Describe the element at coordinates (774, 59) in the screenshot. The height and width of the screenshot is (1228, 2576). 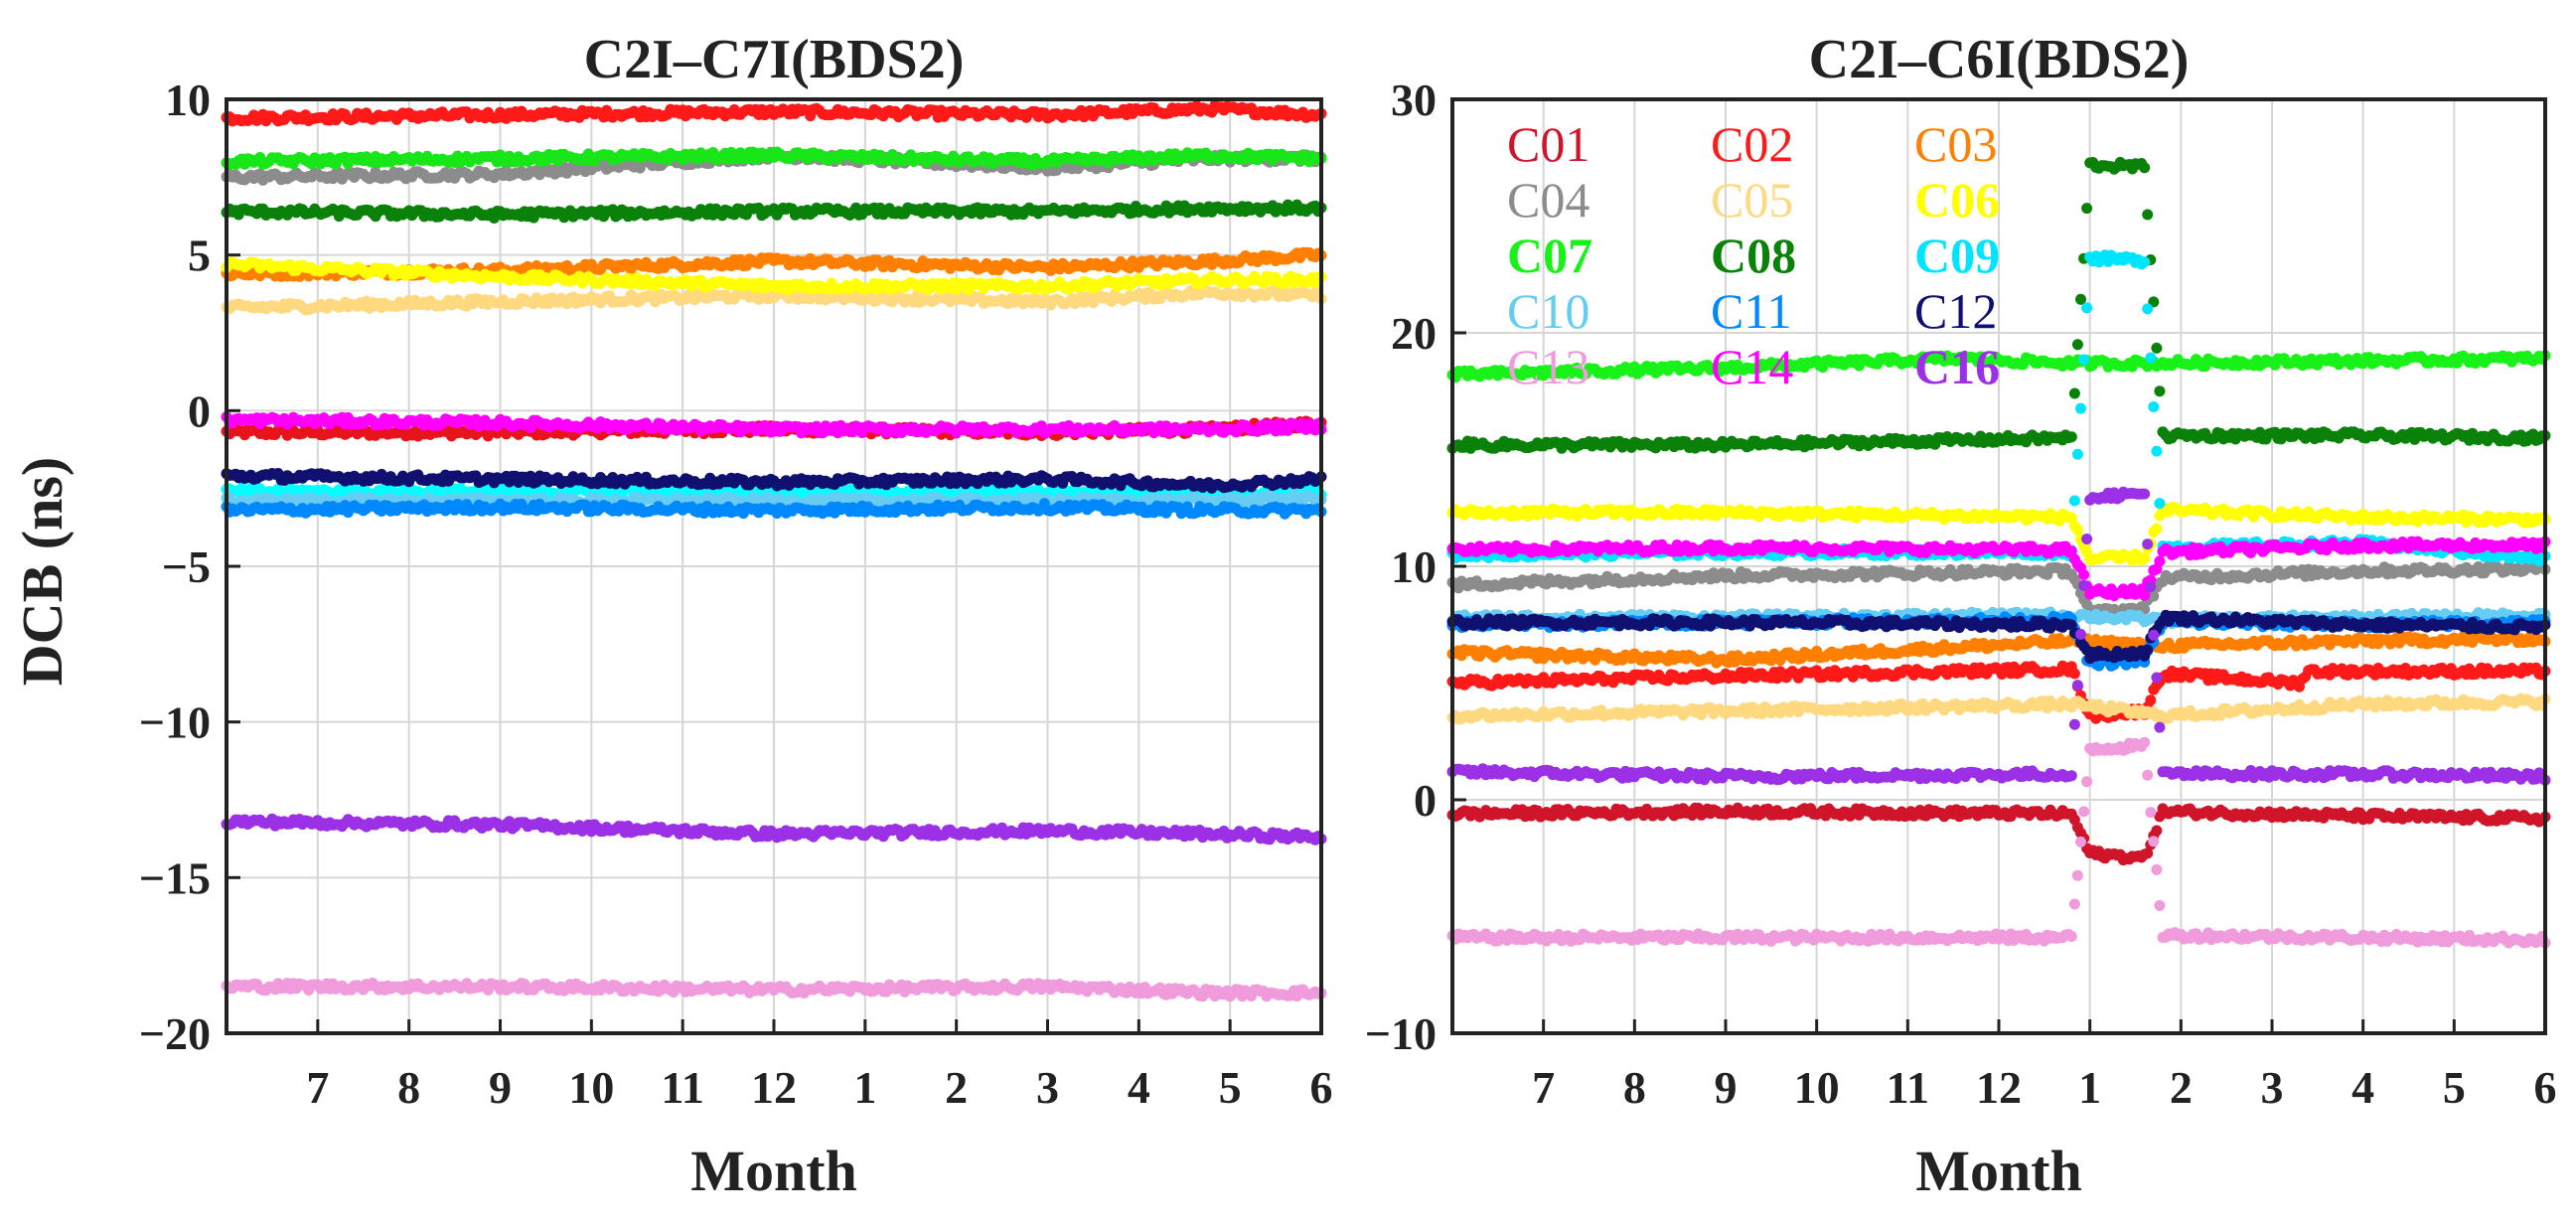
I see `chart-title: C2I–C7I(BDS2)` at that location.